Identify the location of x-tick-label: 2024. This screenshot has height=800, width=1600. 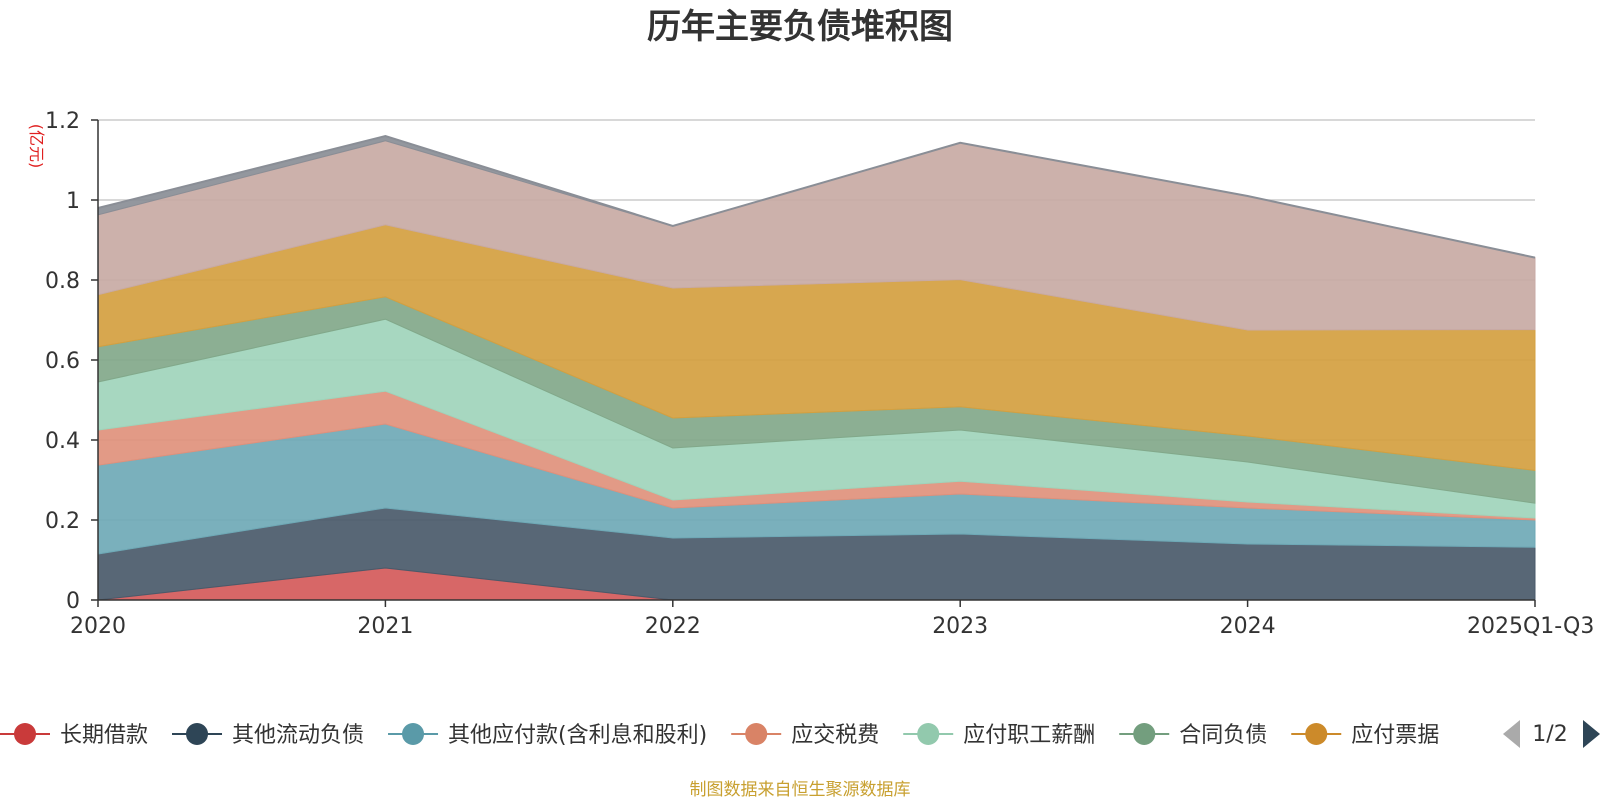
(1248, 626).